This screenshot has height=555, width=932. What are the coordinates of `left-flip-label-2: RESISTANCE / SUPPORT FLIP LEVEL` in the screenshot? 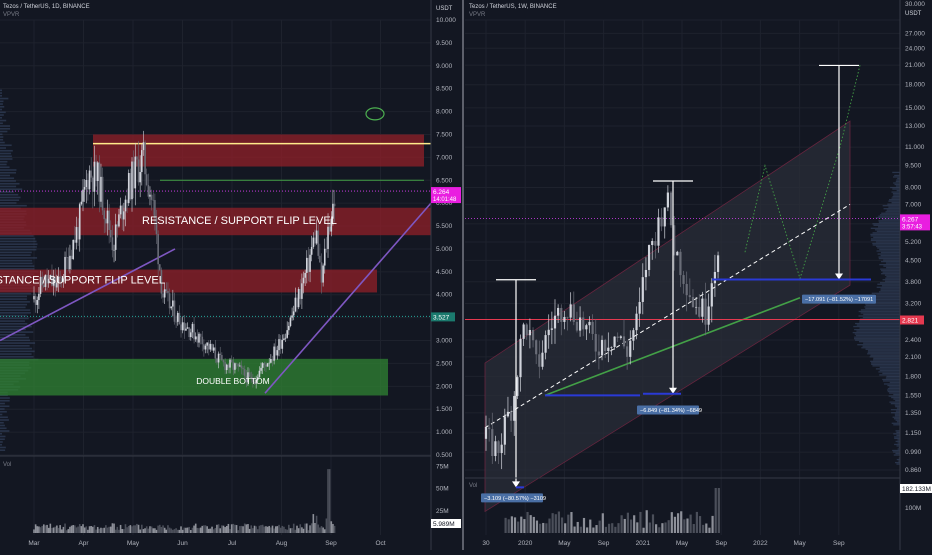 It's located at (82, 280).